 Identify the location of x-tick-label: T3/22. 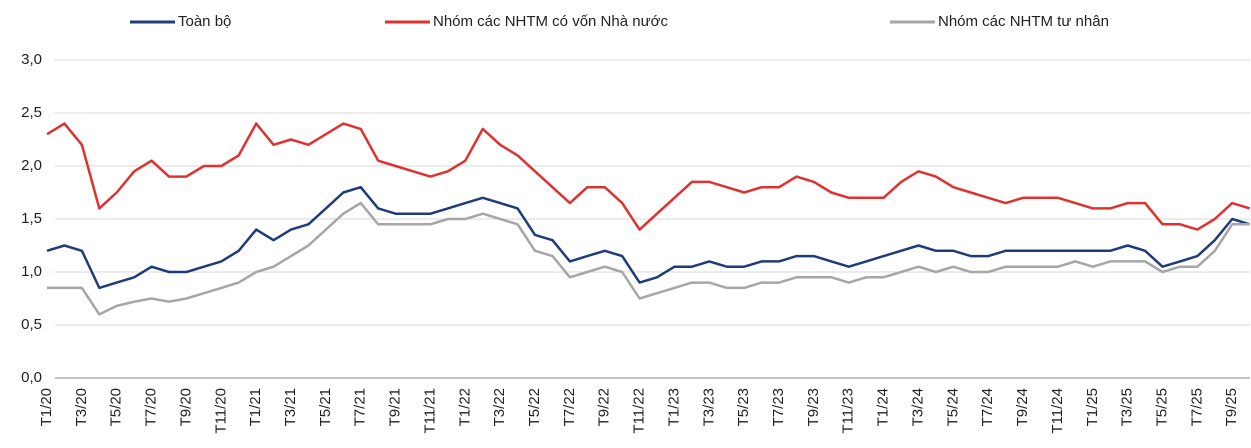
(499, 407).